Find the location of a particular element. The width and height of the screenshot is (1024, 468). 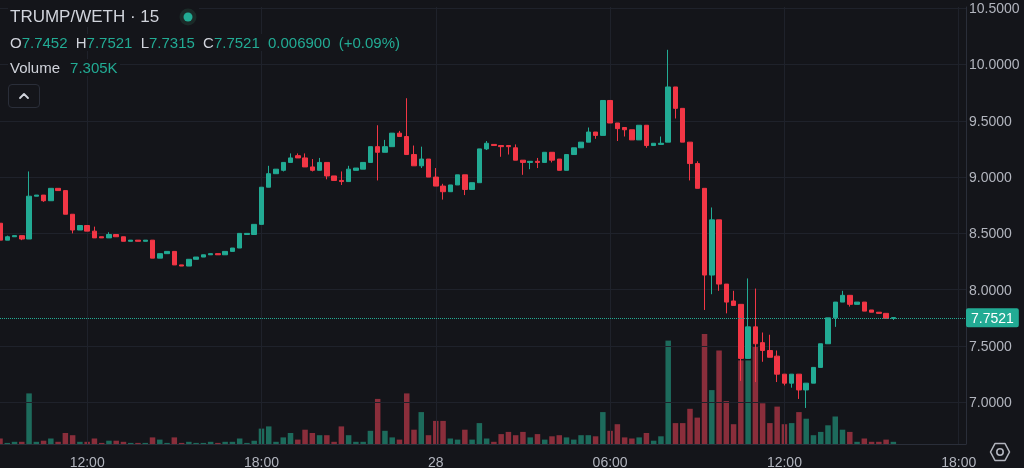

x-tick-label: 18:00 is located at coordinates (261, 461).